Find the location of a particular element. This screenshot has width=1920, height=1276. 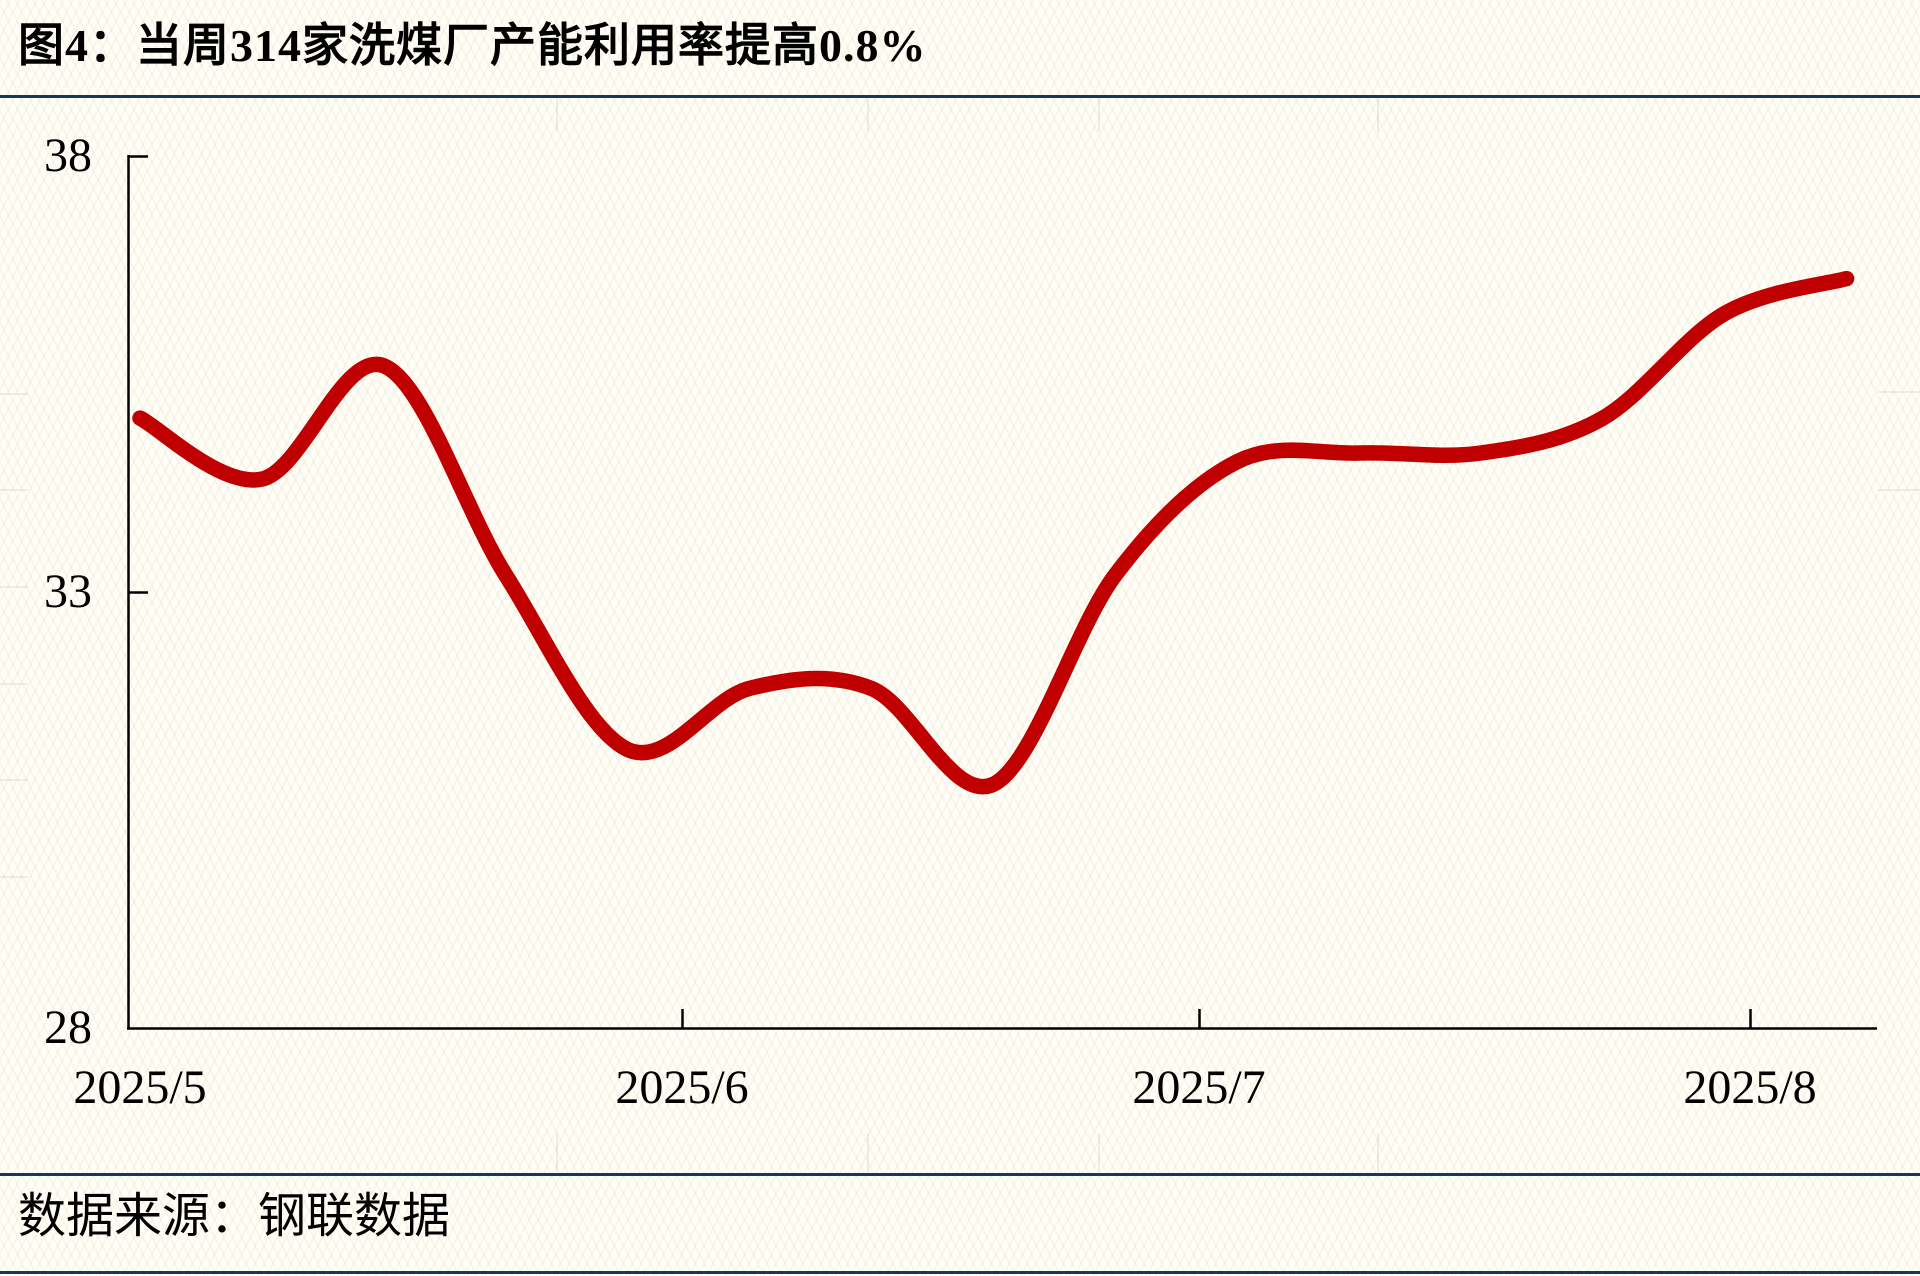

title-divider-line is located at coordinates (960, 96).